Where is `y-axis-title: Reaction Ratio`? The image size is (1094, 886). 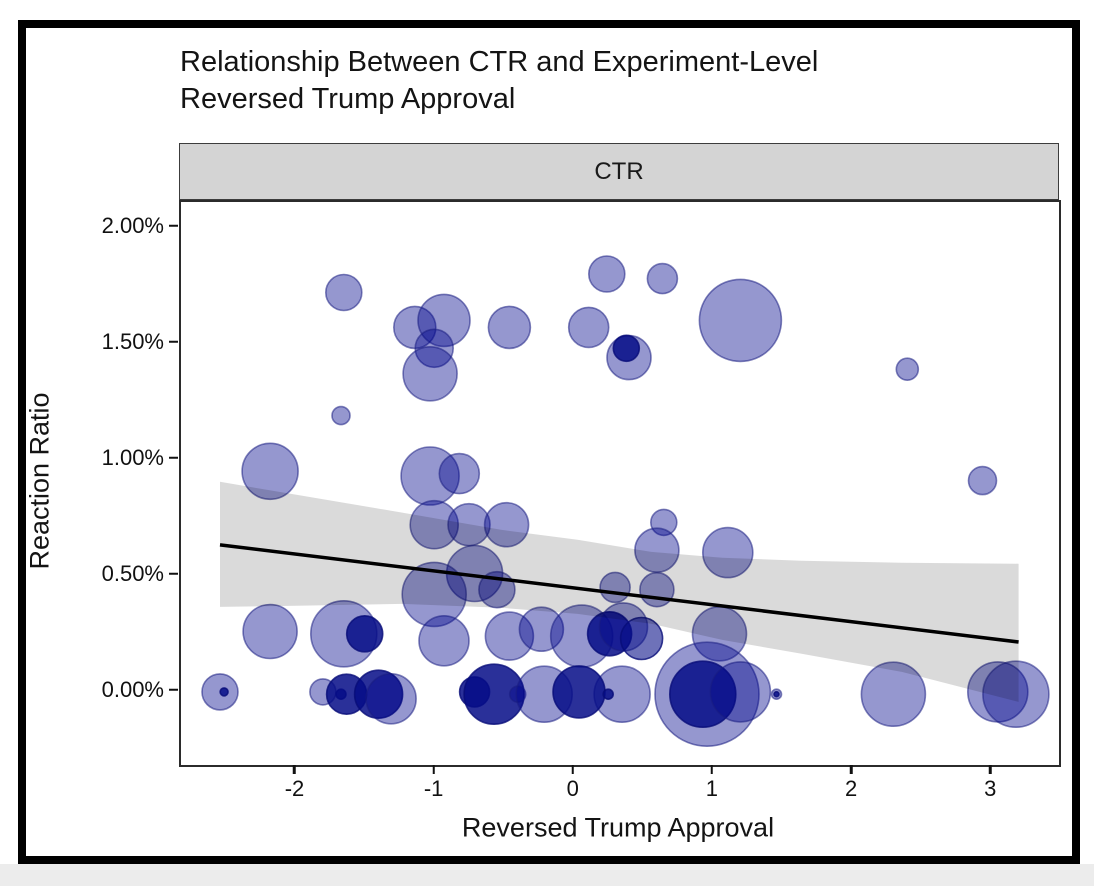
y-axis-title: Reaction Ratio is located at coordinates (39, 481).